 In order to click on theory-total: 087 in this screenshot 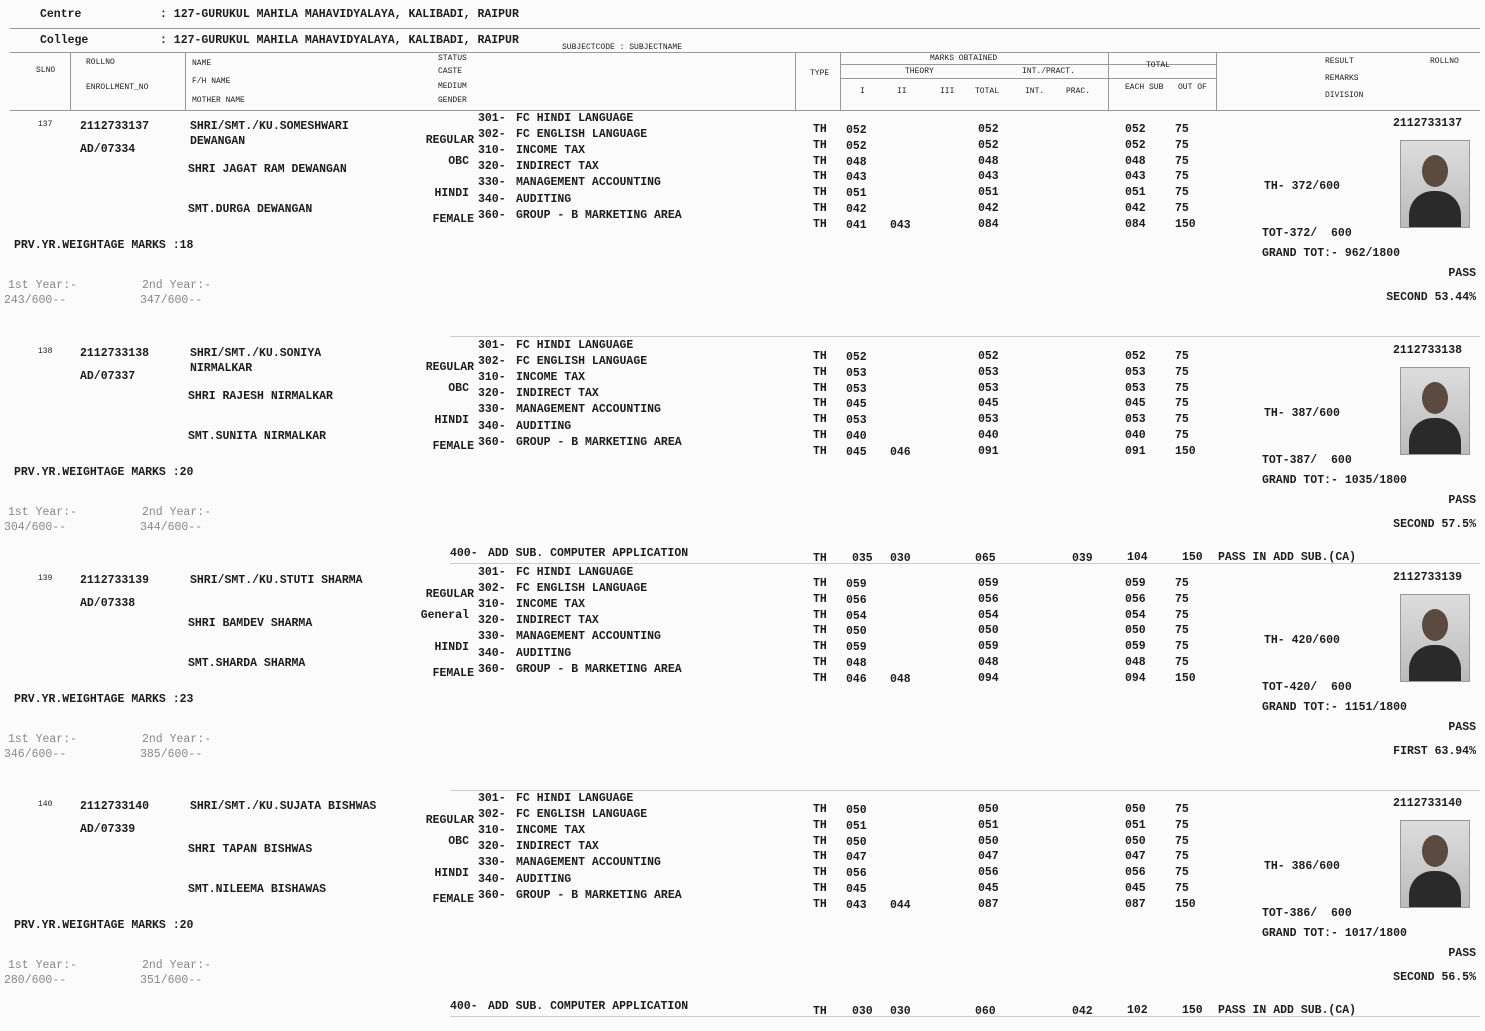, I will do `click(988, 904)`.